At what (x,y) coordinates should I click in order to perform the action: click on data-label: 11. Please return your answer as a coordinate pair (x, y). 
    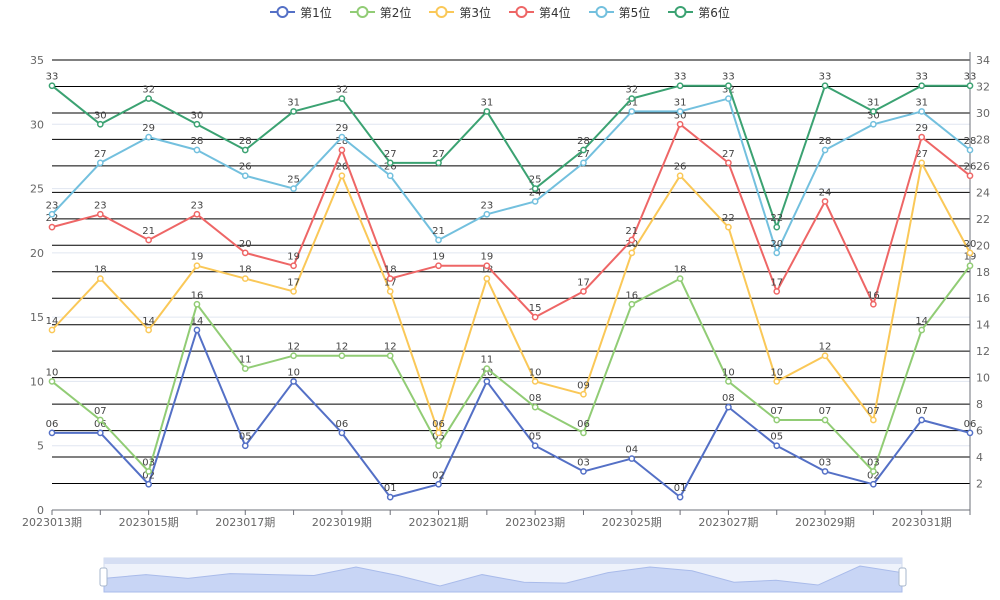
    Looking at the image, I should click on (245, 360).